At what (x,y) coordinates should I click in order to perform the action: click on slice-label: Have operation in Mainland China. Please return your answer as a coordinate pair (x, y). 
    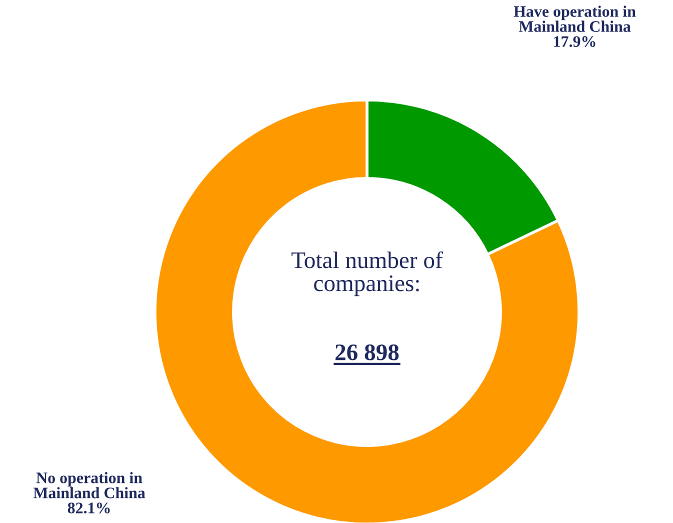
    Looking at the image, I should click on (575, 19).